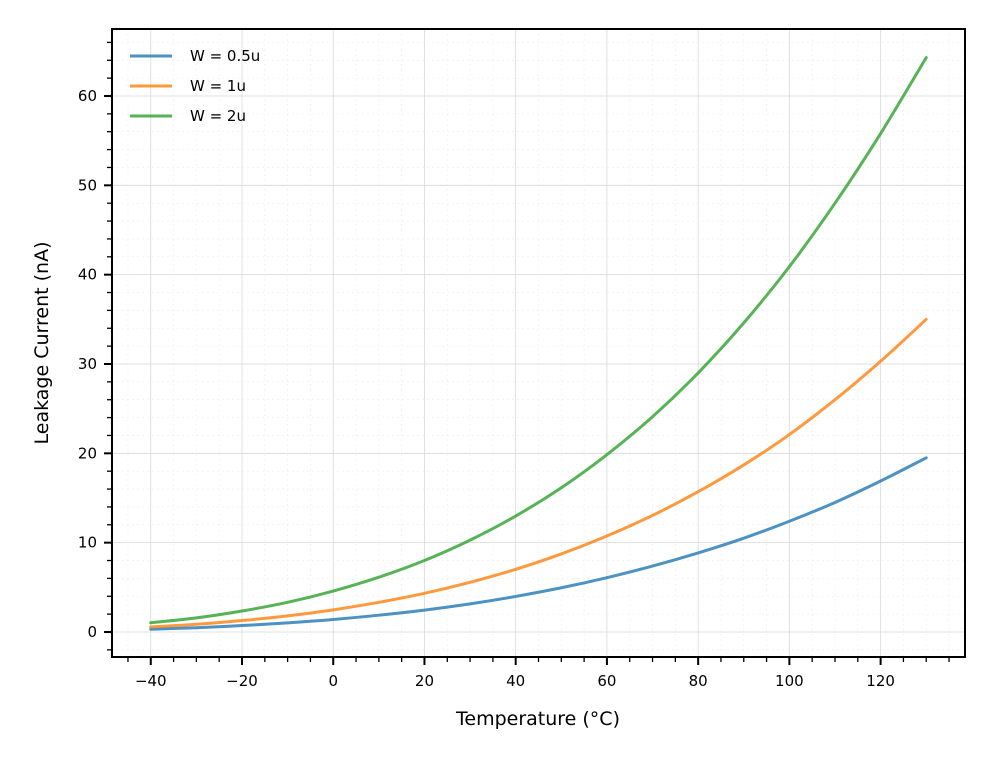 The height and width of the screenshot is (760, 996). I want to click on x-tick-label: 20, so click(424, 681).